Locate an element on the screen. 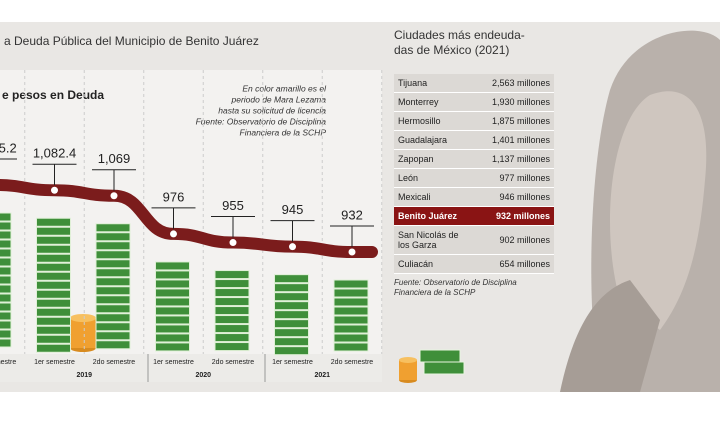 The image size is (720, 426). city: Tijuana is located at coordinates (433, 83).